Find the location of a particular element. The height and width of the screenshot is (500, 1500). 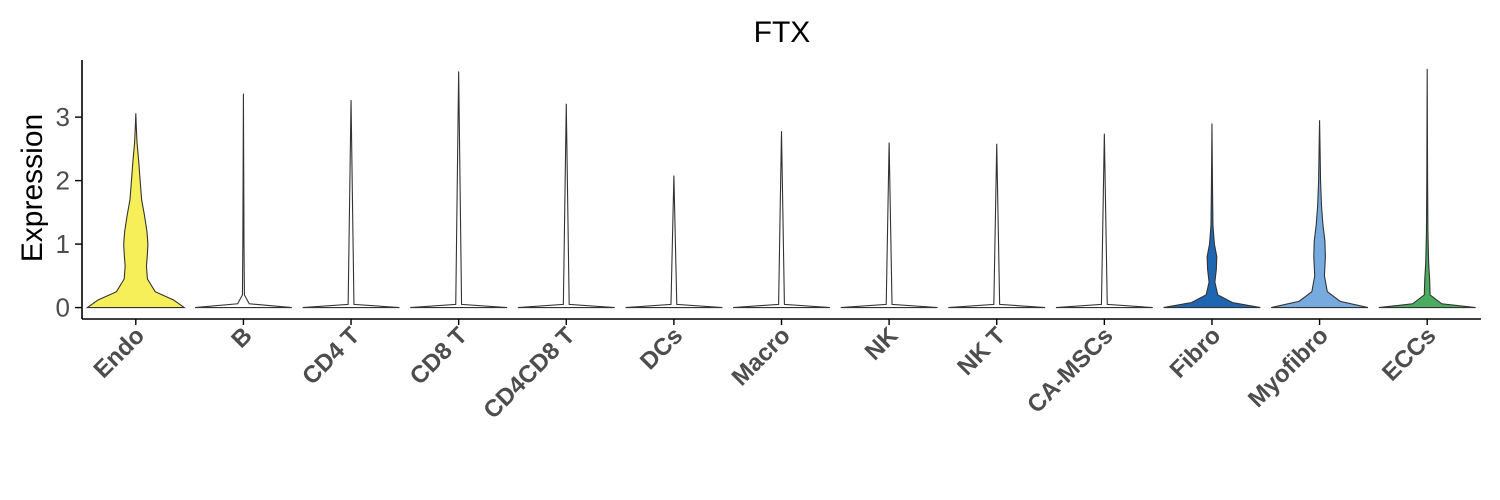

x-tick-label: DCs is located at coordinates (661, 348).